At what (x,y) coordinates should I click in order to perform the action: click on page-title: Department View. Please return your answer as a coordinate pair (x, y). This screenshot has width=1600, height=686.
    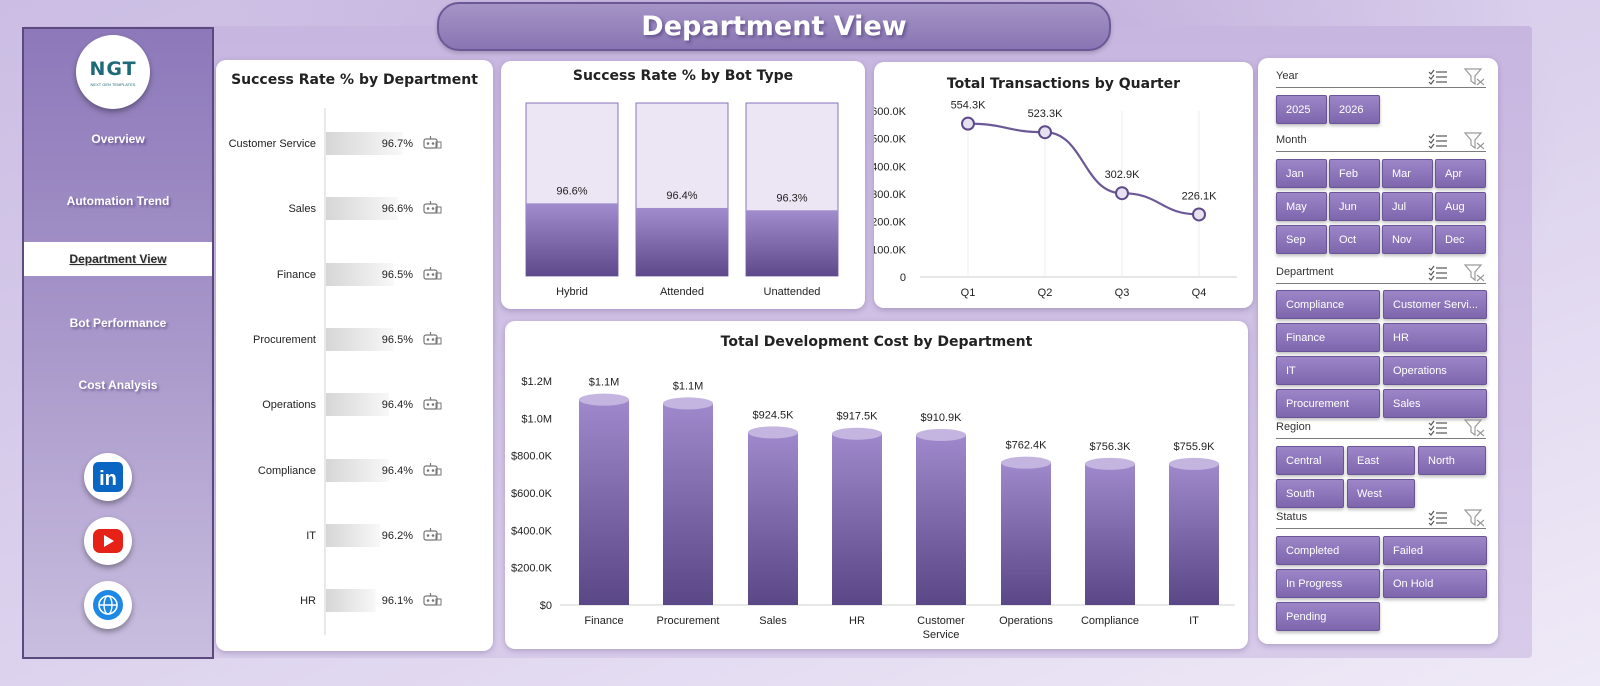
    Looking at the image, I should click on (774, 26).